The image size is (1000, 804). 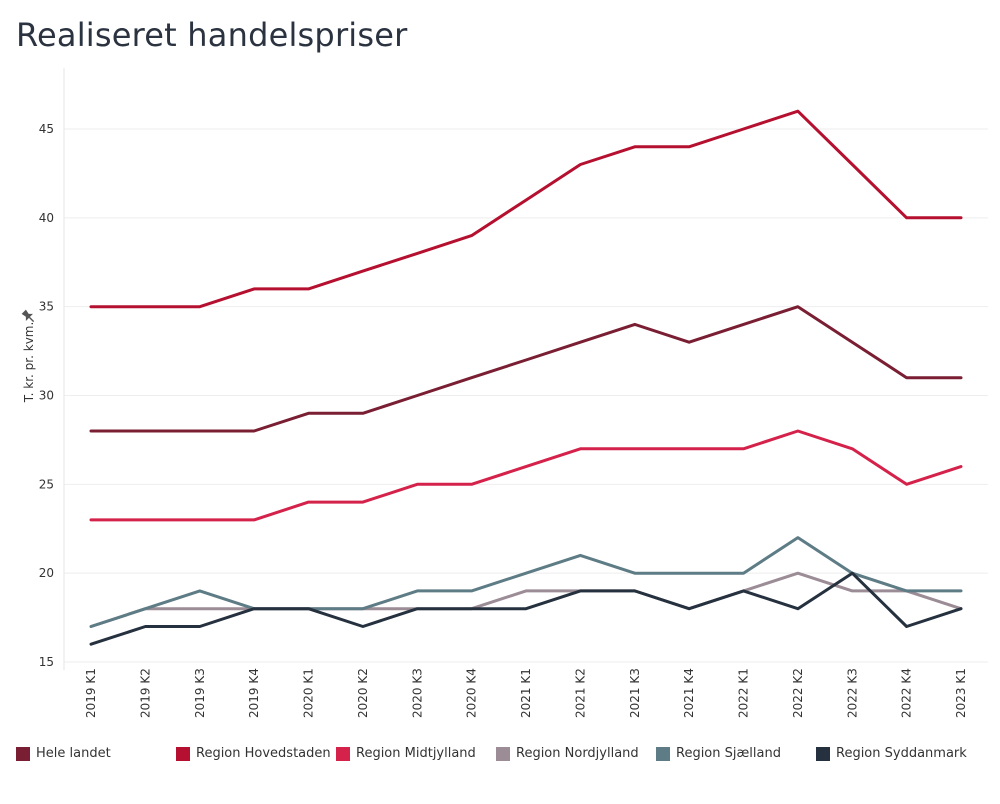 I want to click on y-axis-title-group: T. kr. pr. kvm., so click(x=28, y=356).